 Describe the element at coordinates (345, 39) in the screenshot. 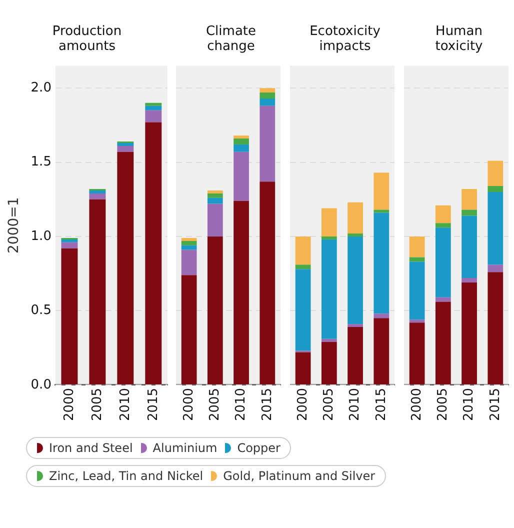

I see `chart-title: Ecotoxicity impacts` at that location.